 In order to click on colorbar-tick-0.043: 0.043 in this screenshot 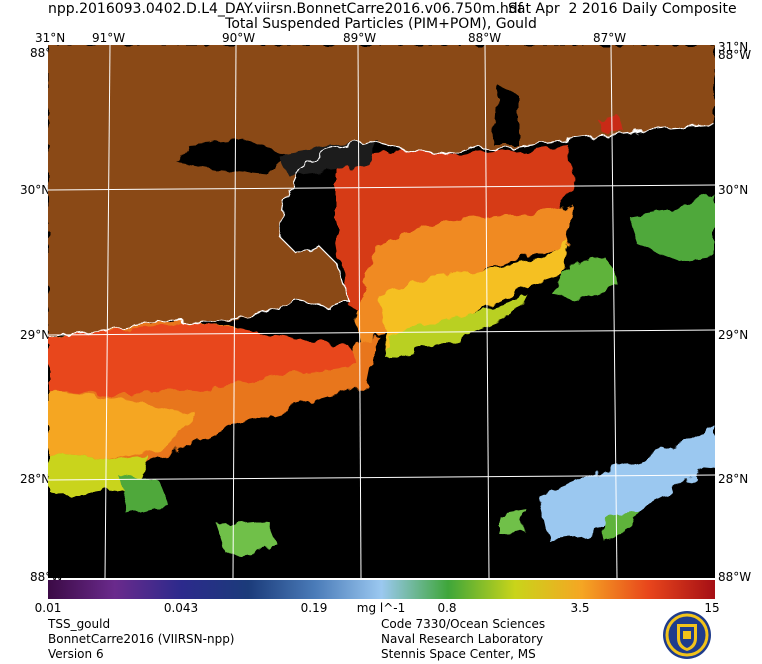, I will do `click(181, 608)`.